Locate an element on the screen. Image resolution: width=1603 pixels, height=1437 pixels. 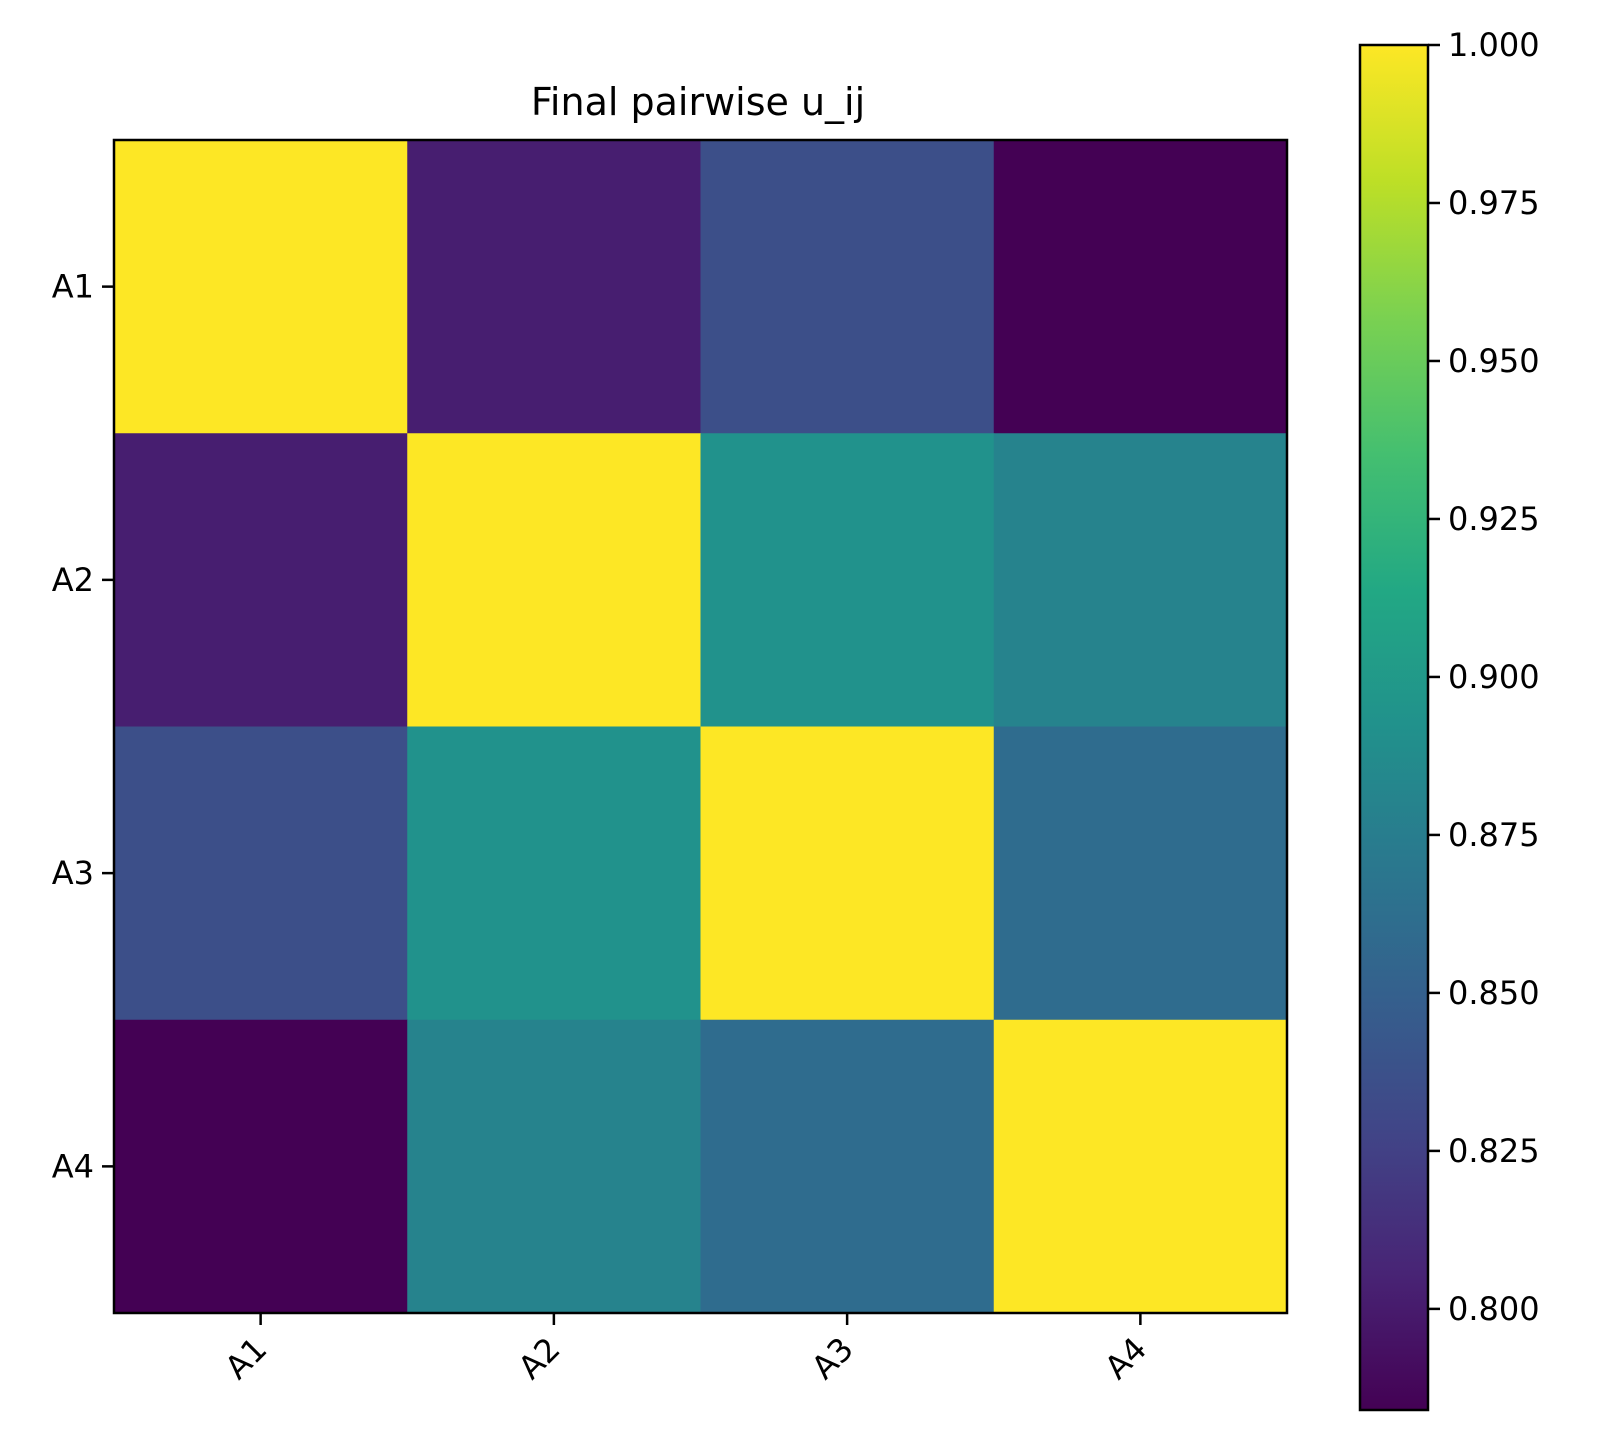
colorbar-tick-label: 0.825 is located at coordinates (1494, 1151).